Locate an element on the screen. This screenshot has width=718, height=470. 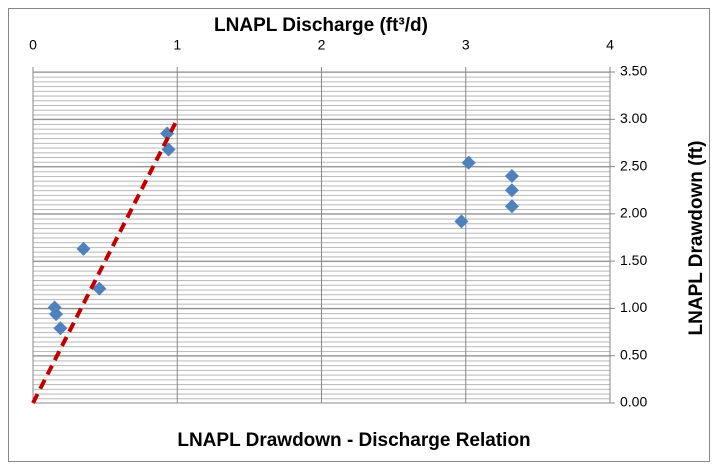
x-tick-label: 1 is located at coordinates (177, 45).